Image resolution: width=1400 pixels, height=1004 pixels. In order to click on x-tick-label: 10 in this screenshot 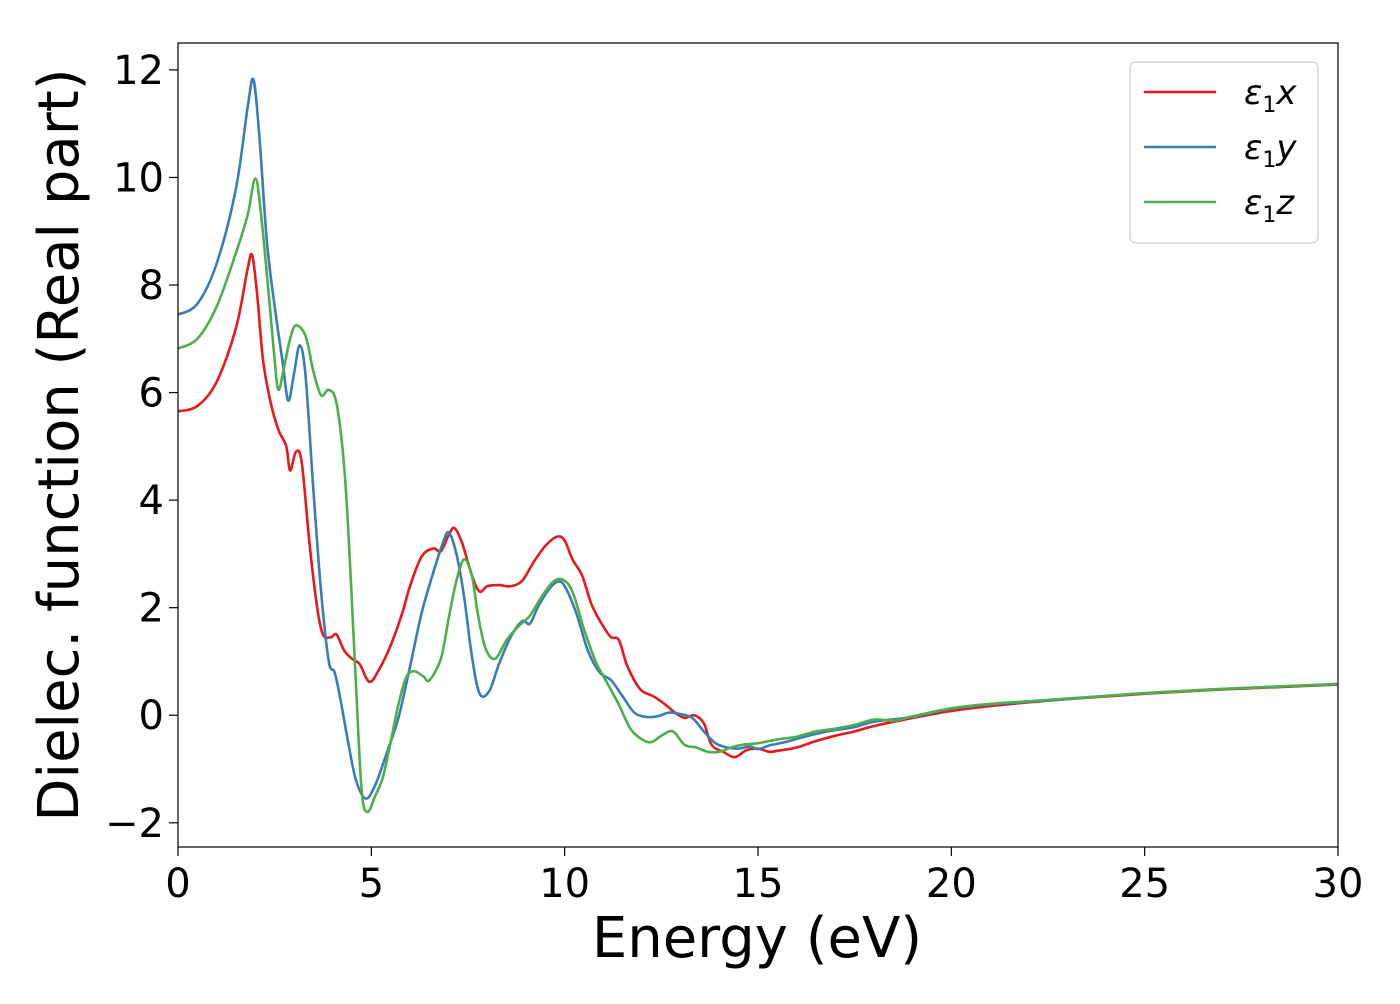, I will do `click(564, 884)`.